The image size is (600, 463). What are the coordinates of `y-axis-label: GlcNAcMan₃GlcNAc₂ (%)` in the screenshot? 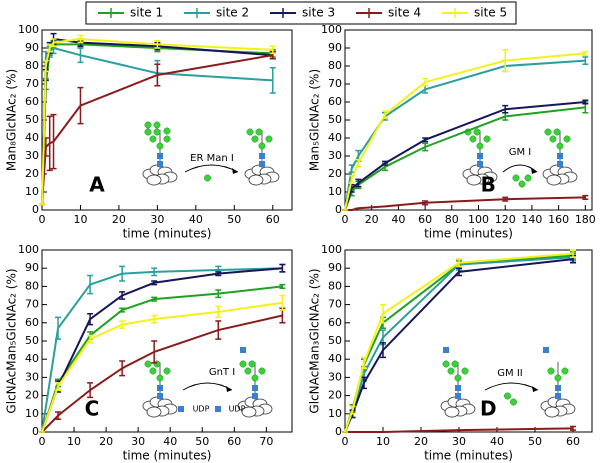 It's located at (315, 340).